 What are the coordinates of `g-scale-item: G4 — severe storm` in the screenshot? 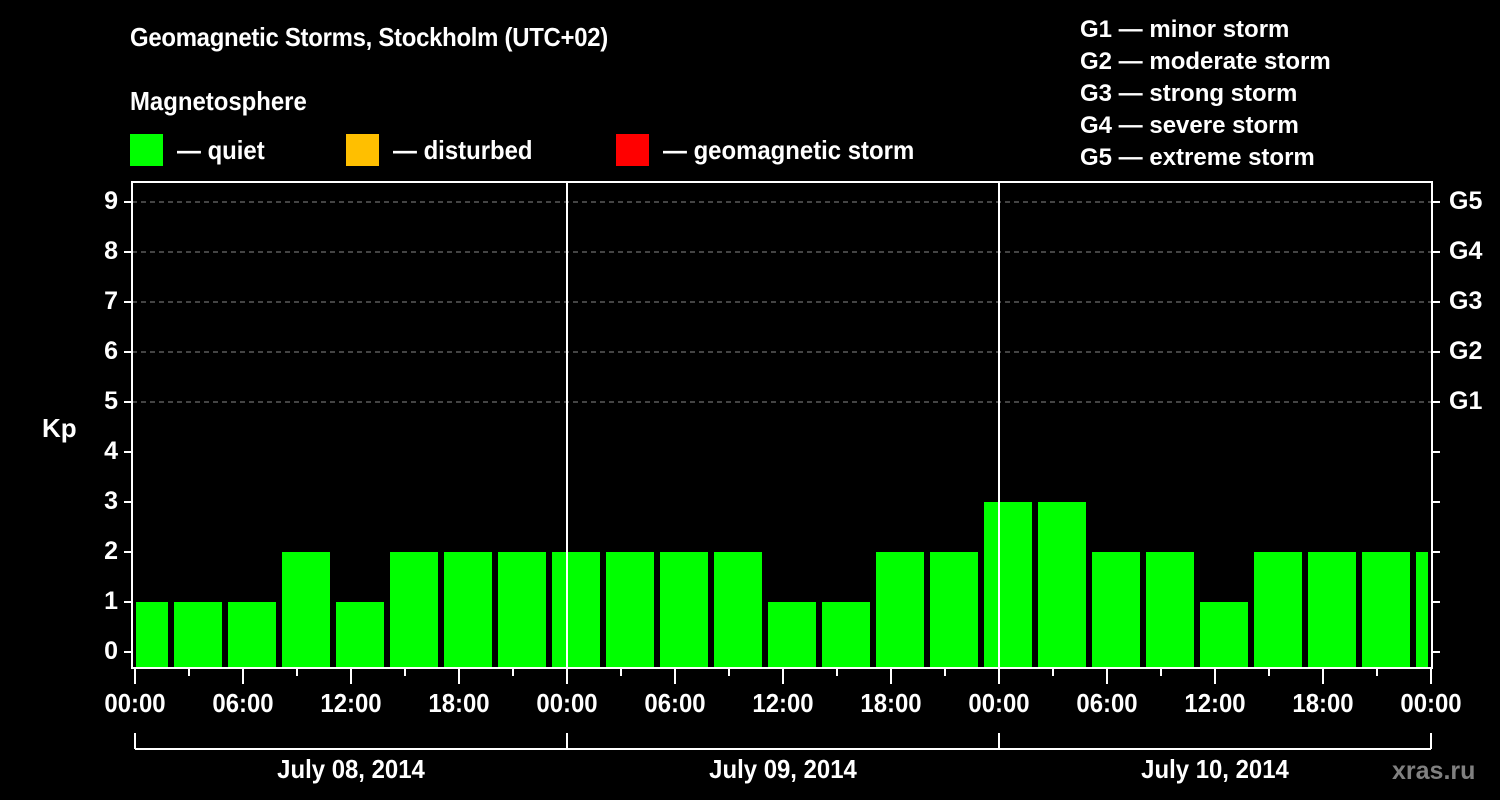 It's located at (1189, 125).